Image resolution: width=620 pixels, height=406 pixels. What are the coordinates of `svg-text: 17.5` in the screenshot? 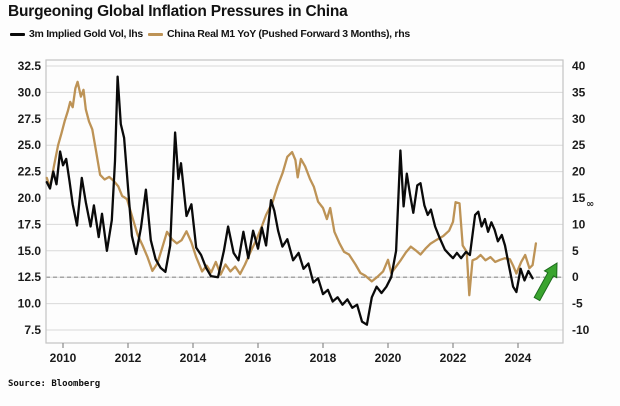 It's located at (30, 224).